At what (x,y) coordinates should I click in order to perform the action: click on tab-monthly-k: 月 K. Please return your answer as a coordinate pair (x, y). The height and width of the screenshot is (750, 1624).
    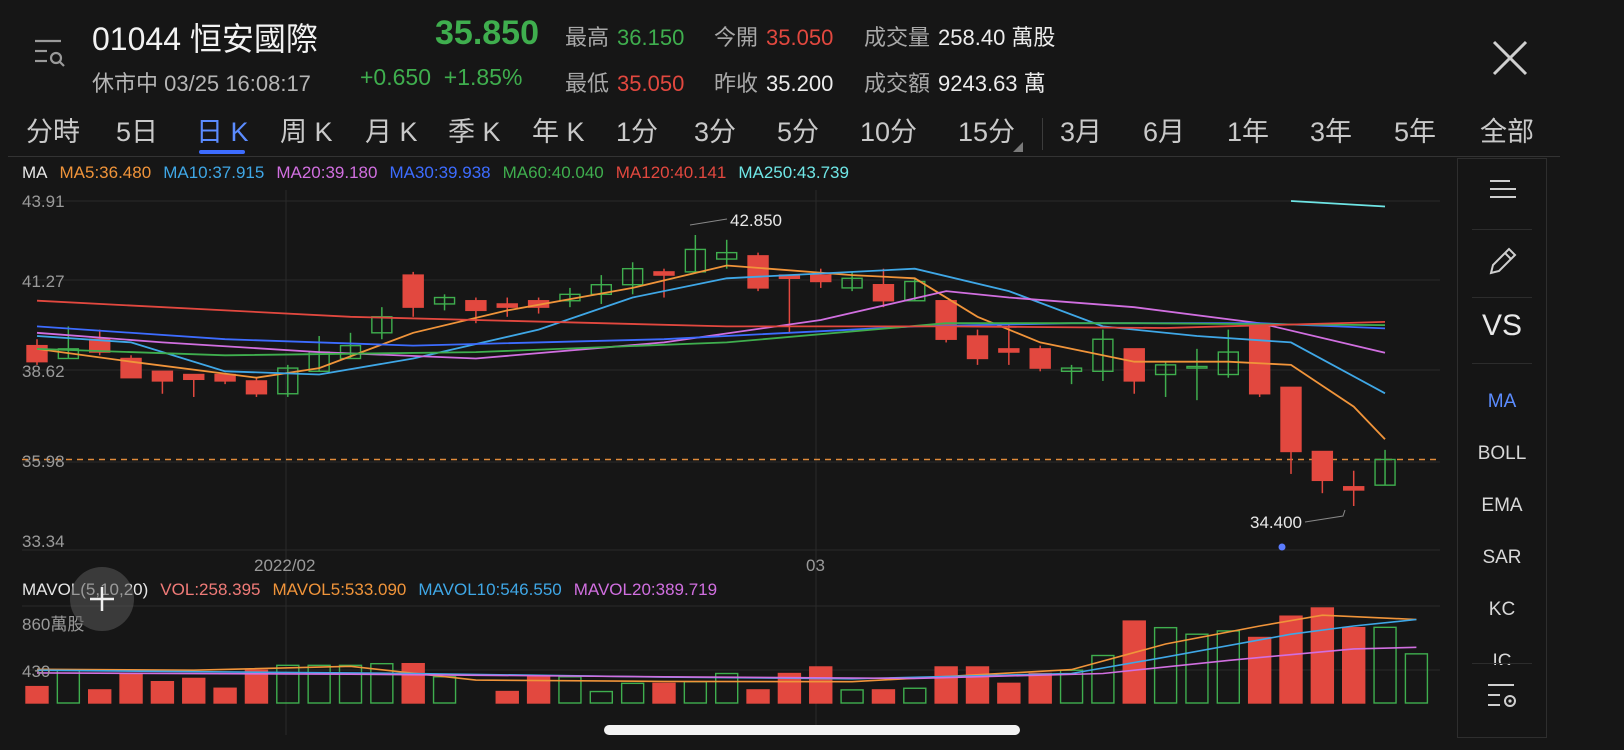
    Looking at the image, I should click on (391, 132).